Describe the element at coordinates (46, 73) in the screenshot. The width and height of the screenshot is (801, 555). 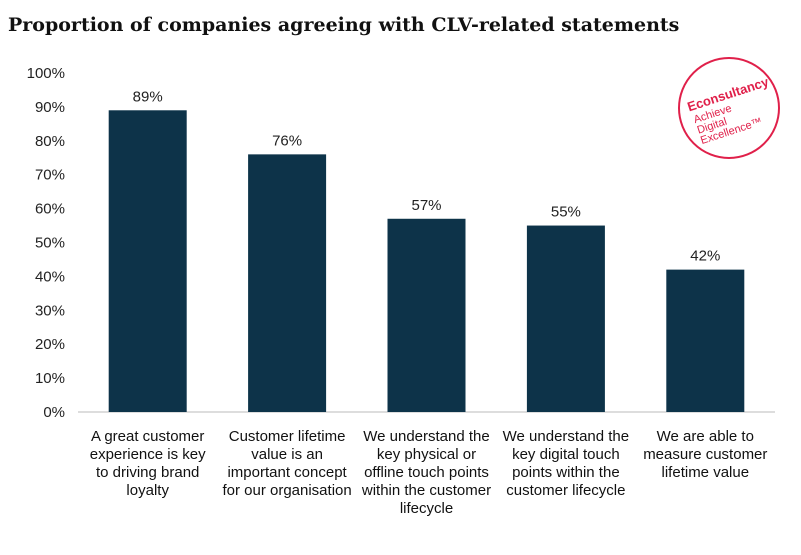
I see `y-tick-label: 100%` at that location.